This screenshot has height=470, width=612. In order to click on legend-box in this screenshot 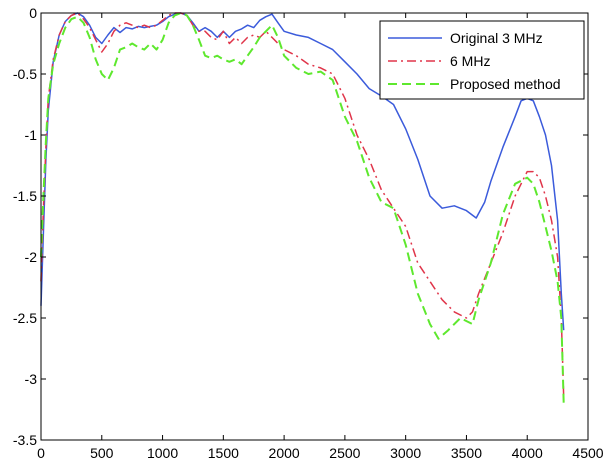, I will do `click(482, 60)`.